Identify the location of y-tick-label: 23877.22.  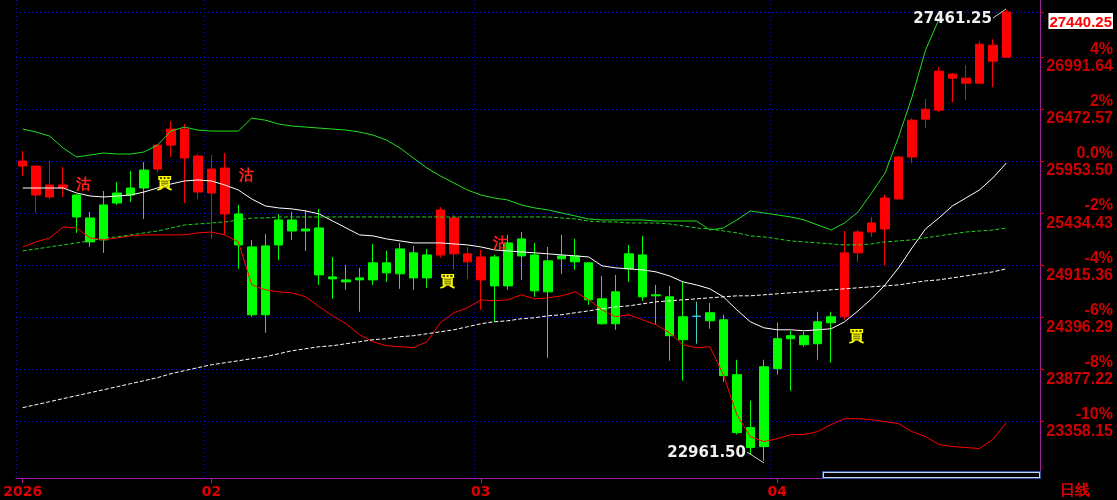
(1080, 378).